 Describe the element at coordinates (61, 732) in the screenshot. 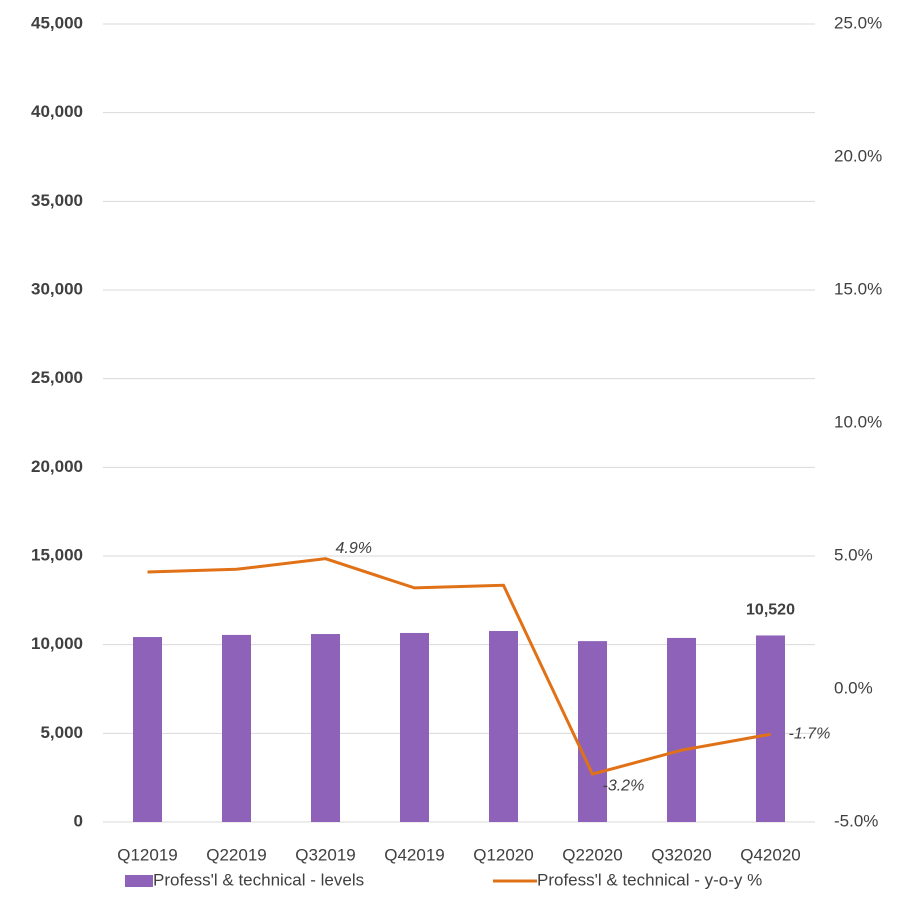

I see `y-tick-label: 5,000` at that location.